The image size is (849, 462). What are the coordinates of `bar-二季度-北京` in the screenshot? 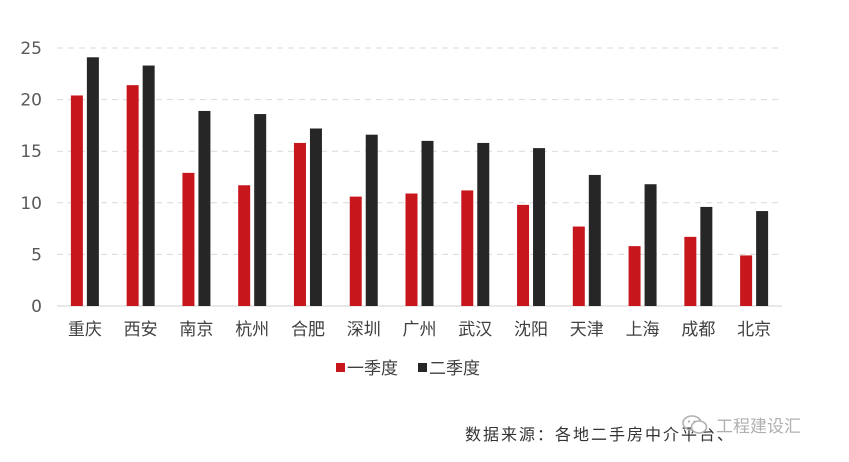 It's located at (762, 258).